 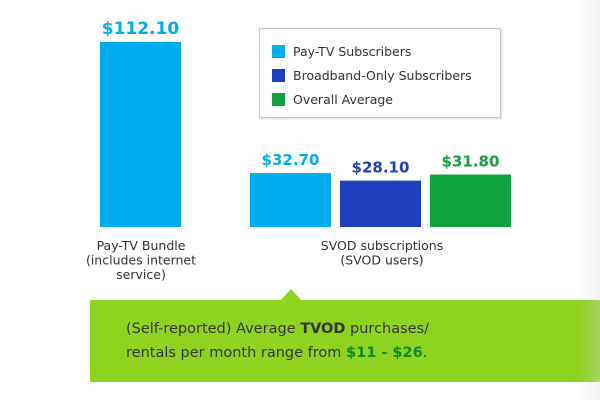 What do you see at coordinates (323, 329) in the screenshot?
I see `callout-tvod: TVOD` at bounding box center [323, 329].